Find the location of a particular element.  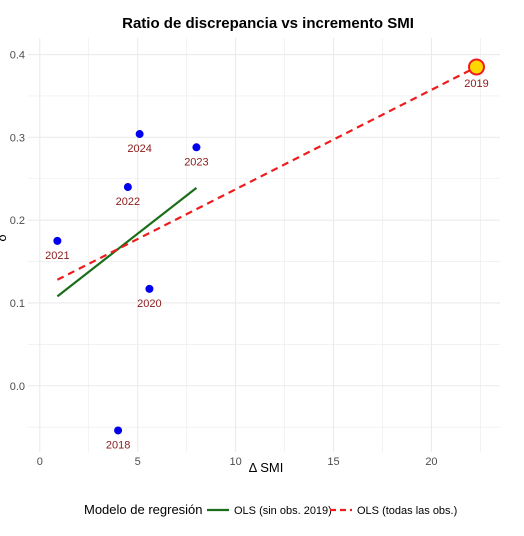

x-tick-label: 0 is located at coordinates (40, 462).